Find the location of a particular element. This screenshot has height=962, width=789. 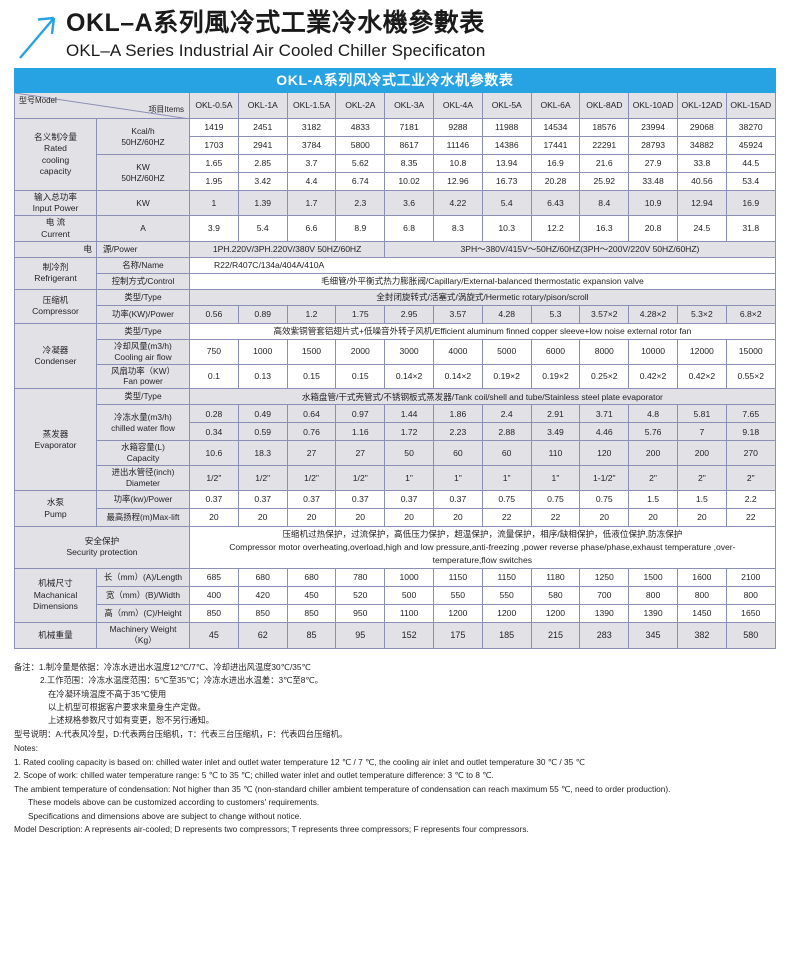

data-cell: 500 is located at coordinates (409, 595).